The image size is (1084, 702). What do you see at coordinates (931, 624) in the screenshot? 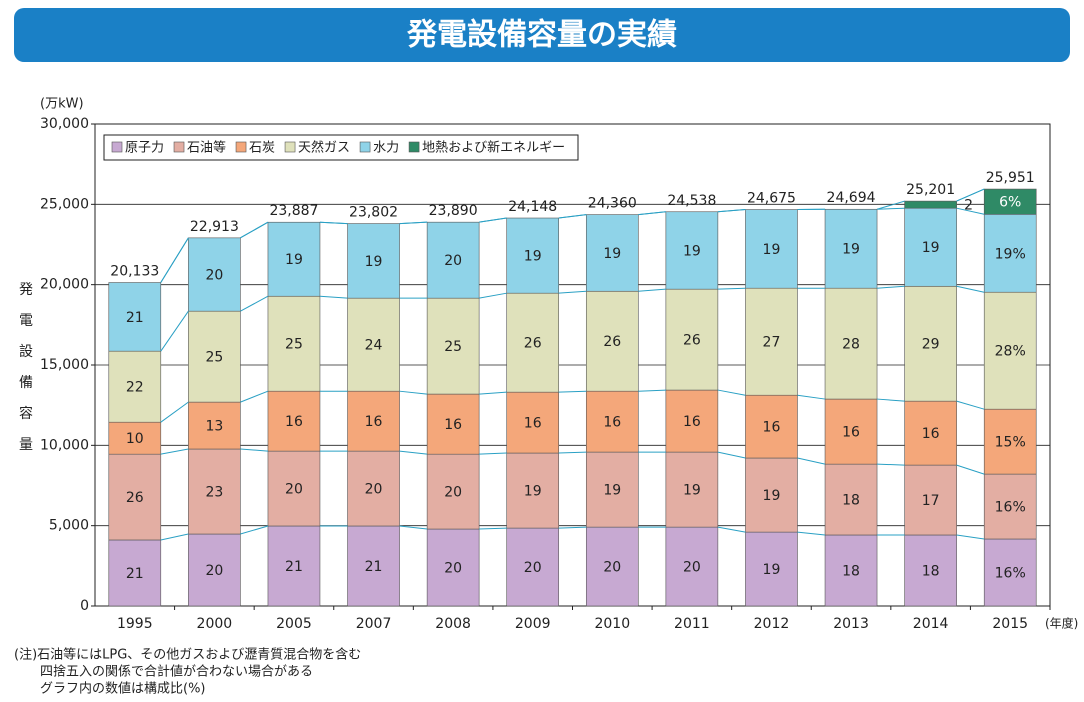
I see `x-tick-label: 2014` at bounding box center [931, 624].